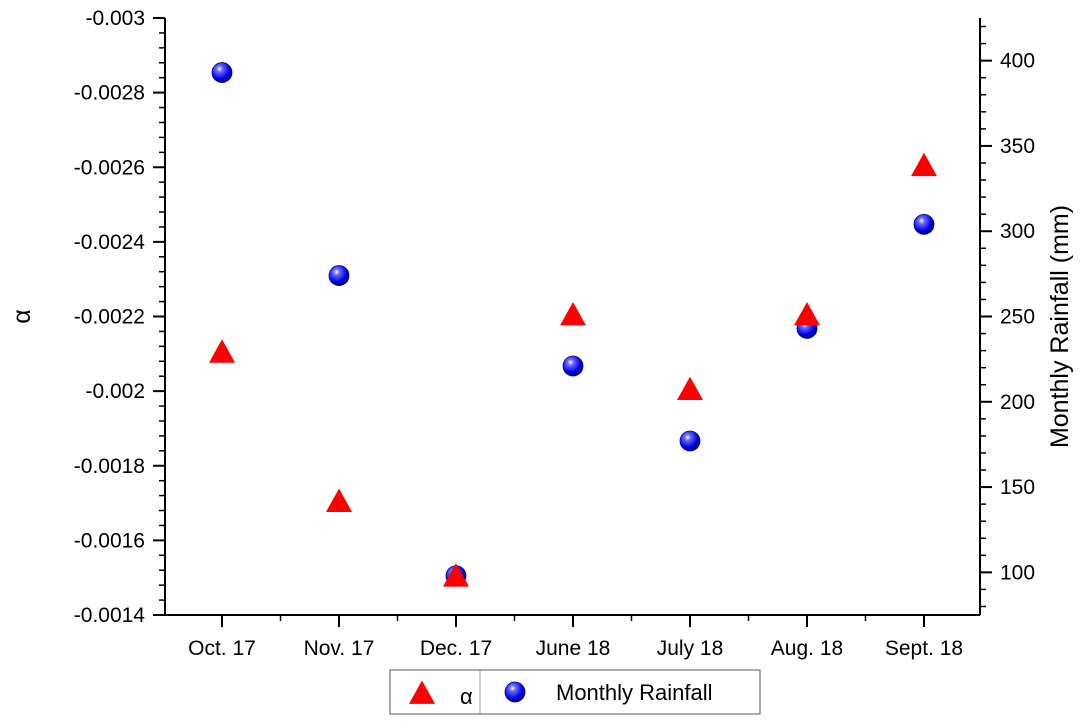 The image size is (1087, 721). Describe the element at coordinates (22, 316) in the screenshot. I see `left-axis-title: α` at that location.